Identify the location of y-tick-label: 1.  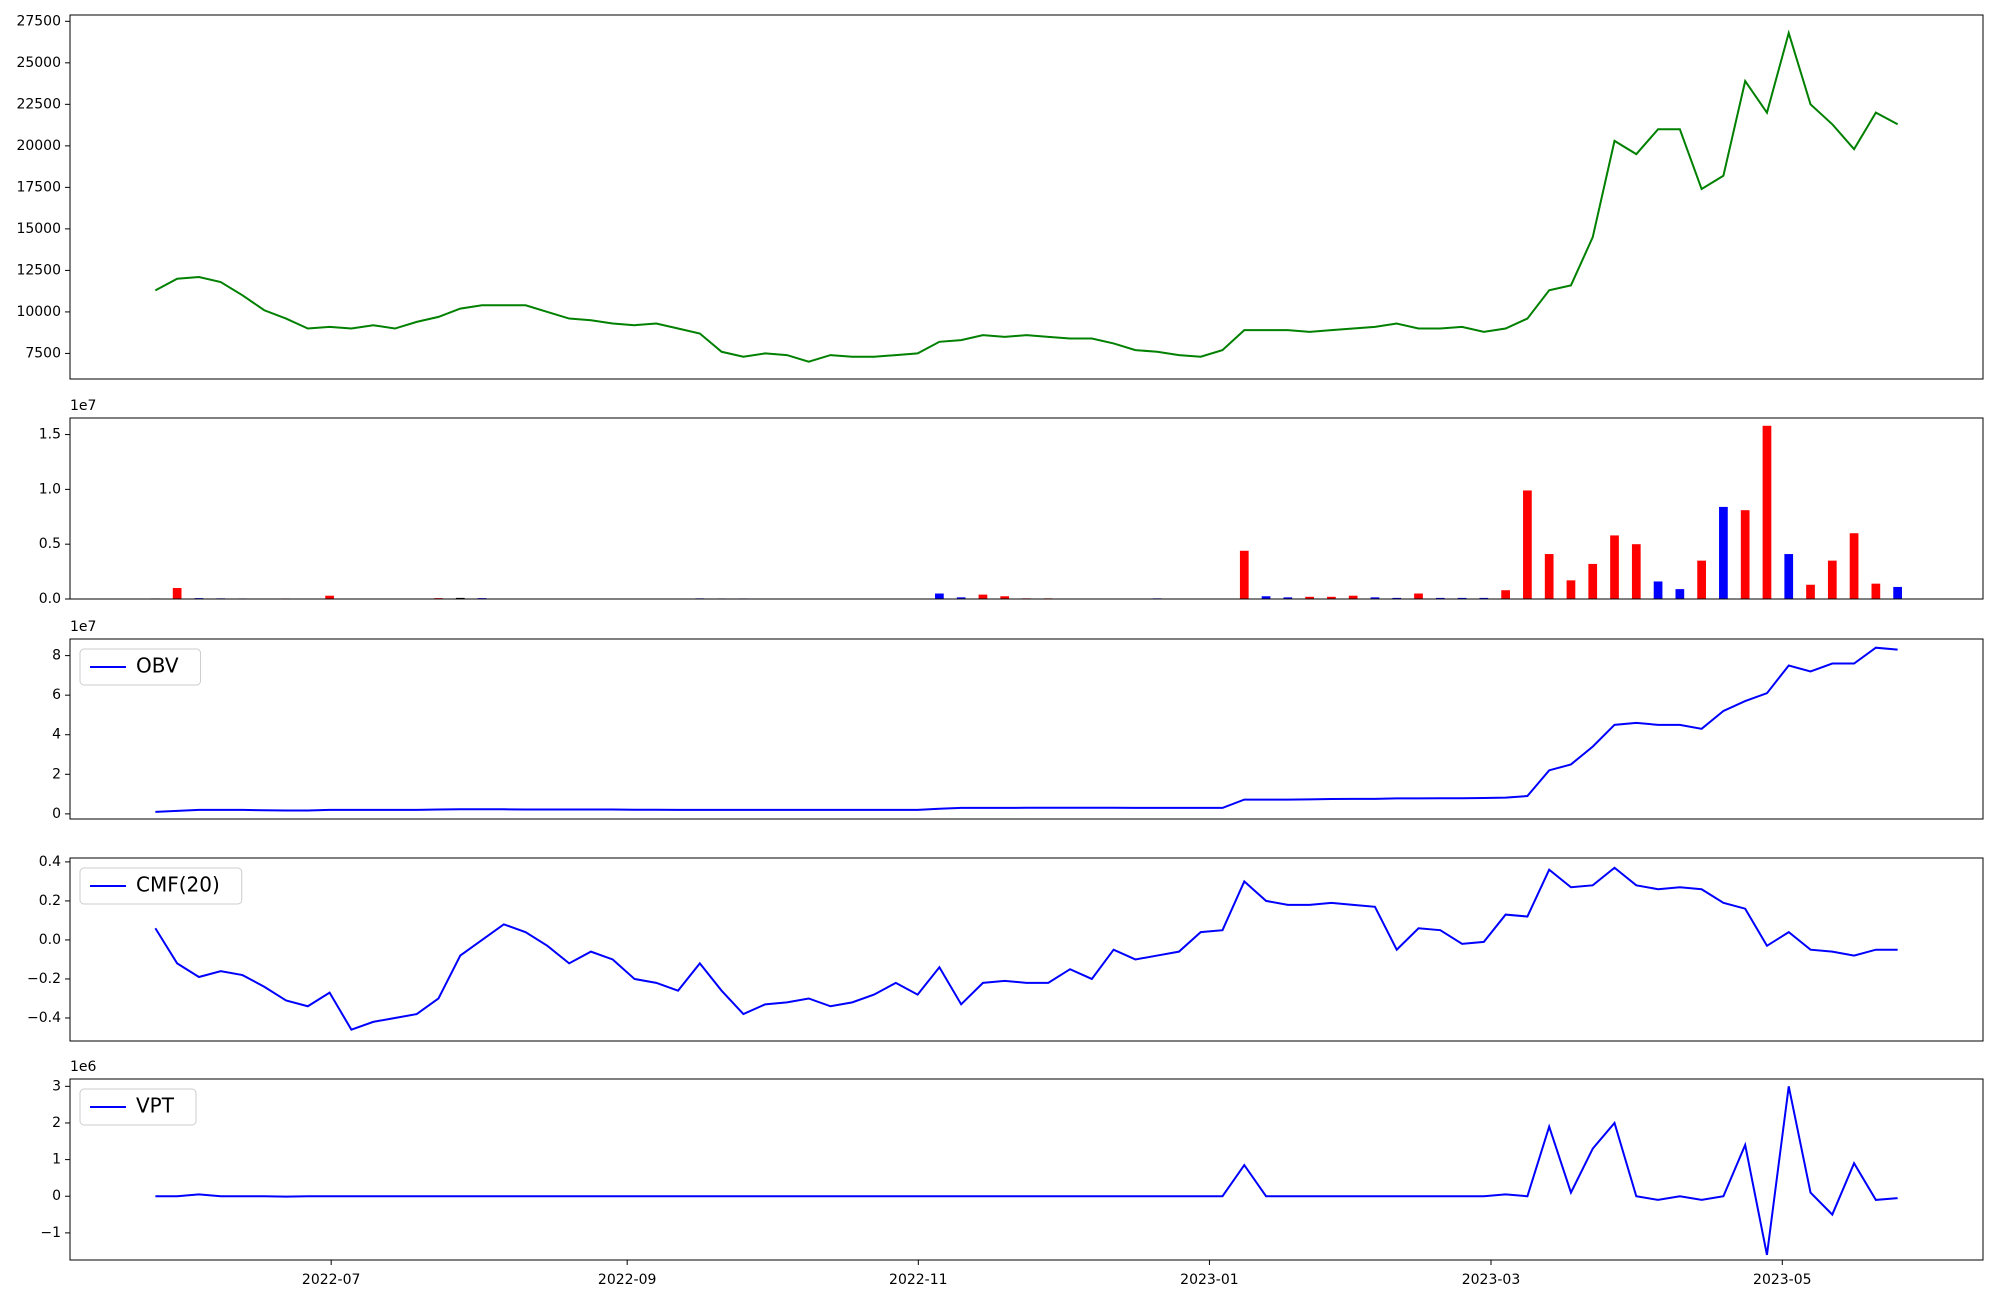
(56, 1160).